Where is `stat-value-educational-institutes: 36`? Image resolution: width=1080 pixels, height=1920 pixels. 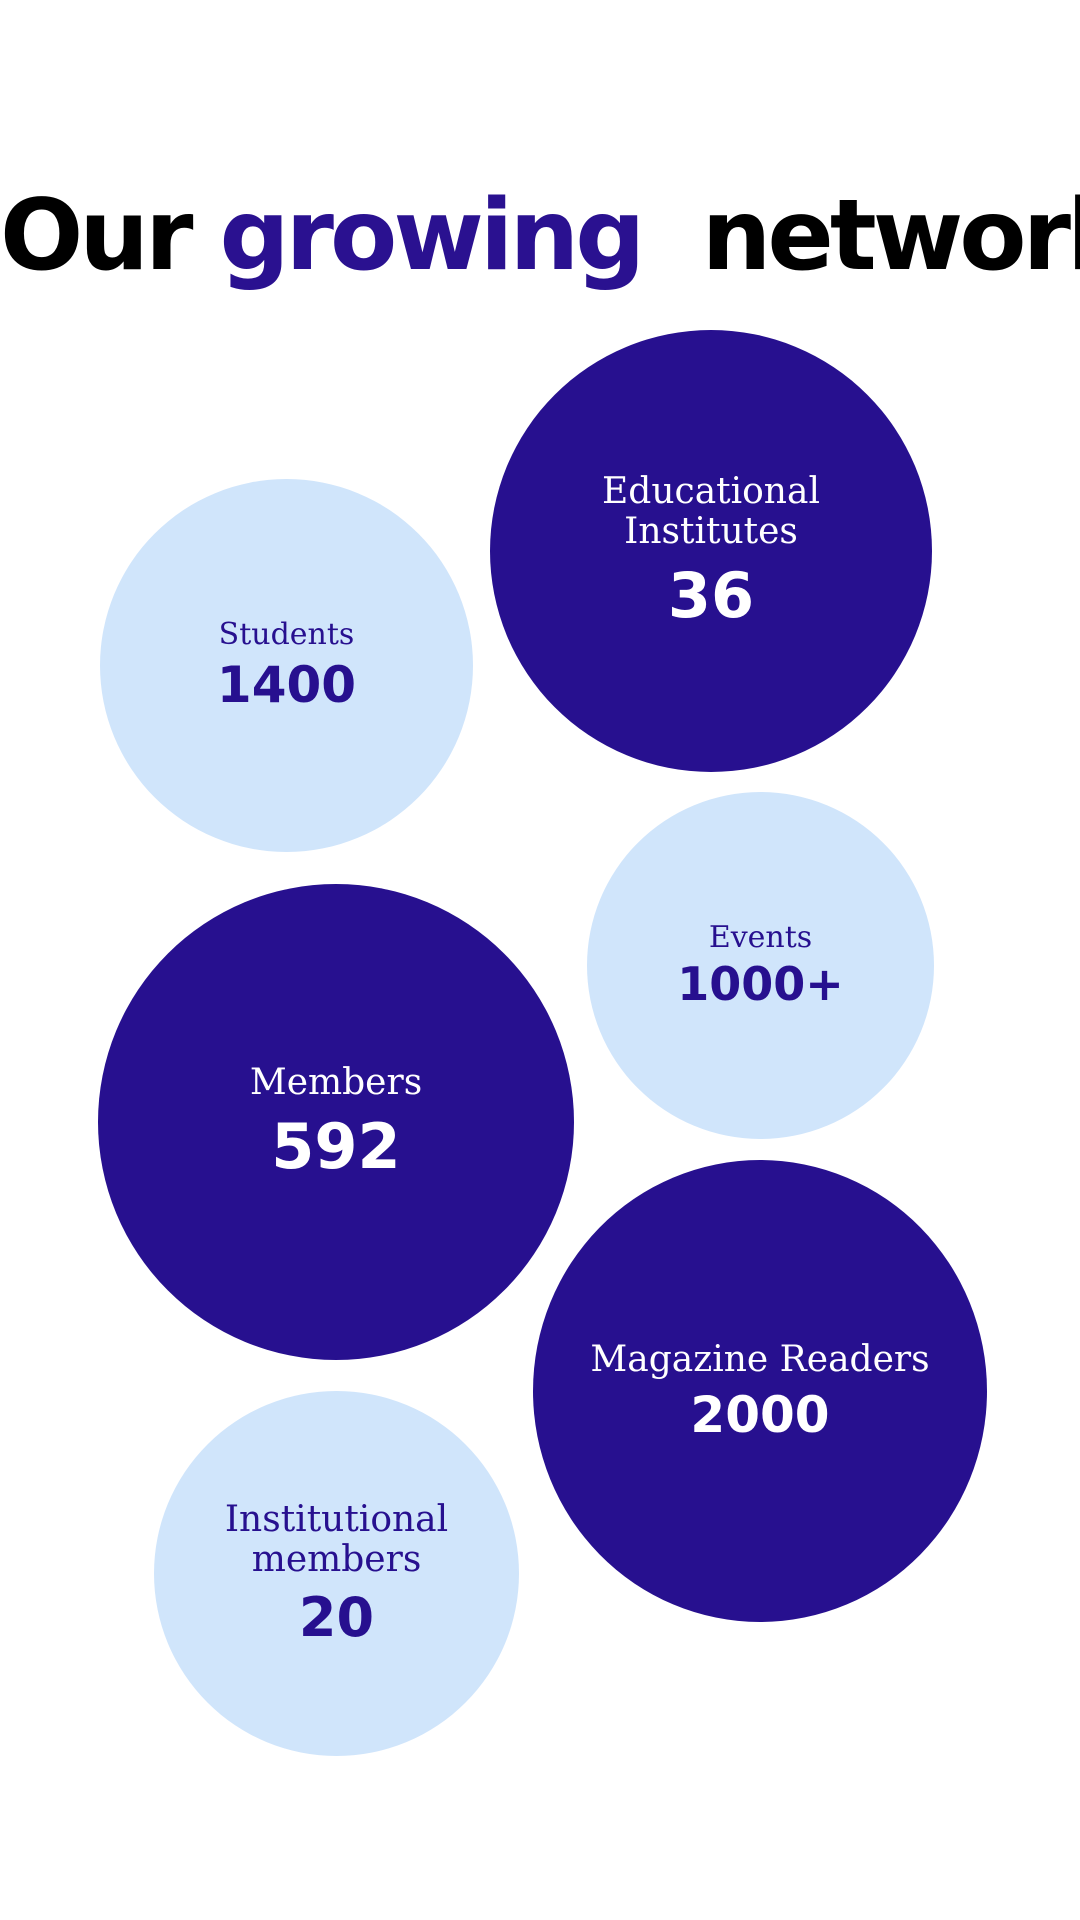 stat-value-educational-institutes: 36 is located at coordinates (711, 595).